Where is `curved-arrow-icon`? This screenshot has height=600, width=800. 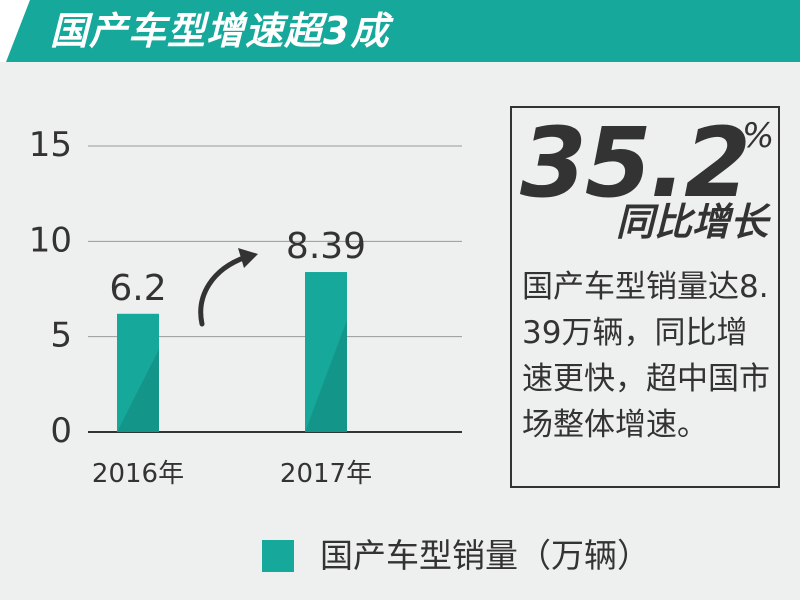
curved-arrow-icon is located at coordinates (223, 290).